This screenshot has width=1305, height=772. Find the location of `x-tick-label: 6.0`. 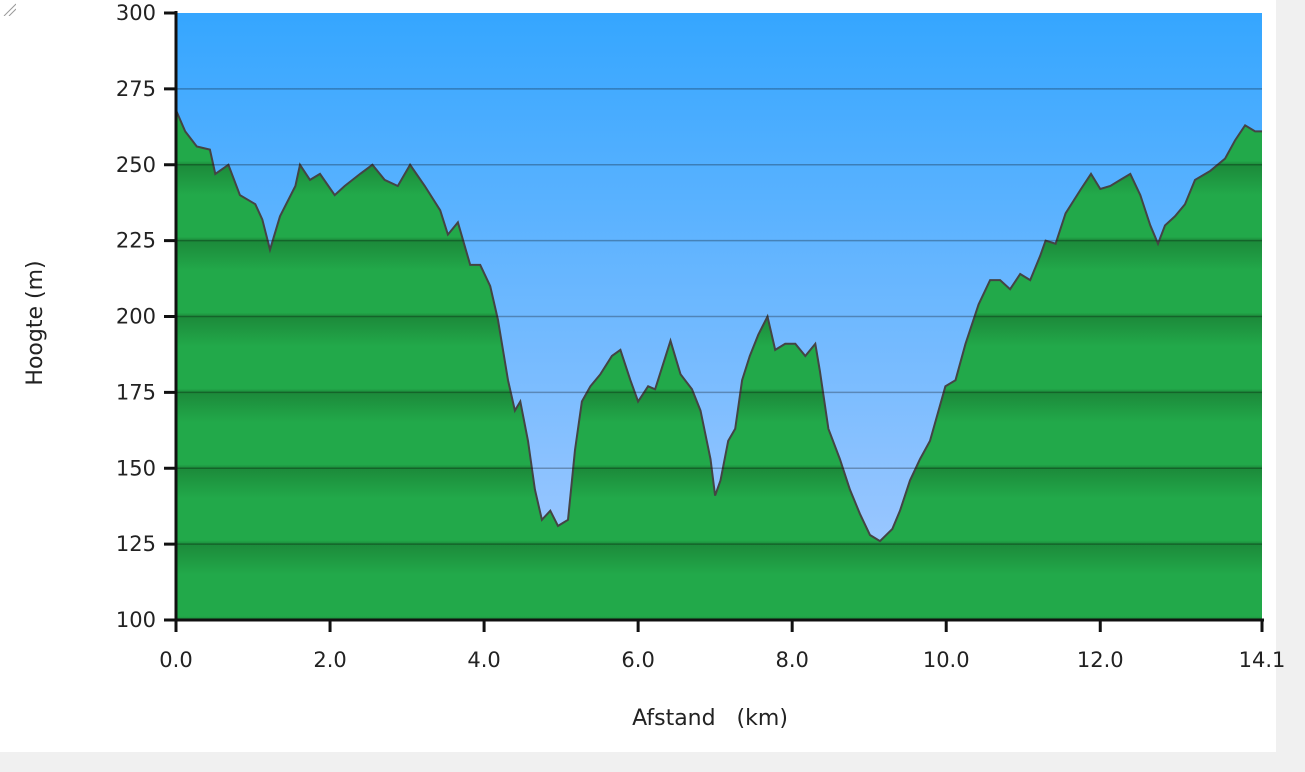

x-tick-label: 6.0 is located at coordinates (637, 660).